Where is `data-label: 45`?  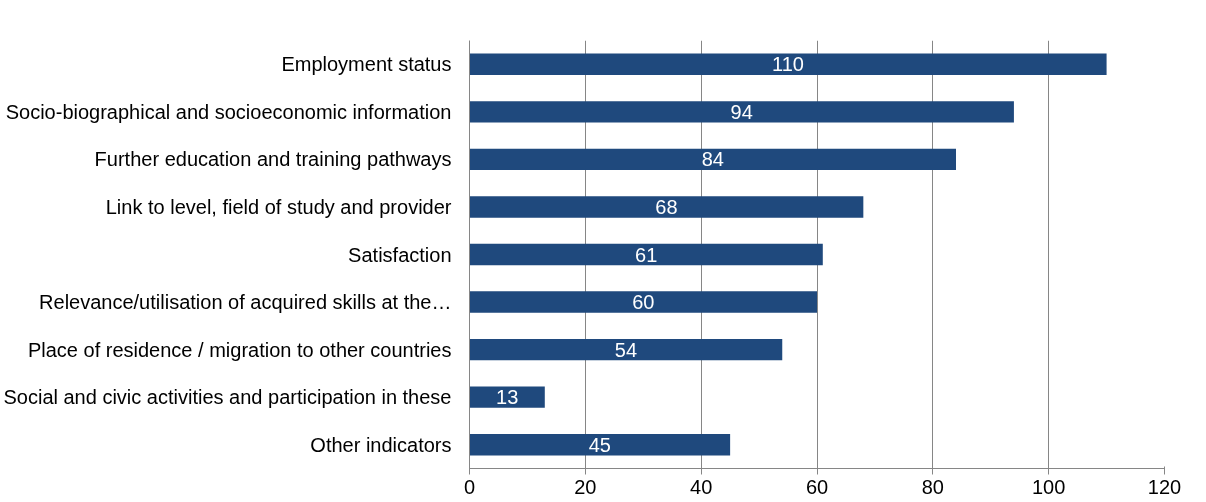 data-label: 45 is located at coordinates (599, 444).